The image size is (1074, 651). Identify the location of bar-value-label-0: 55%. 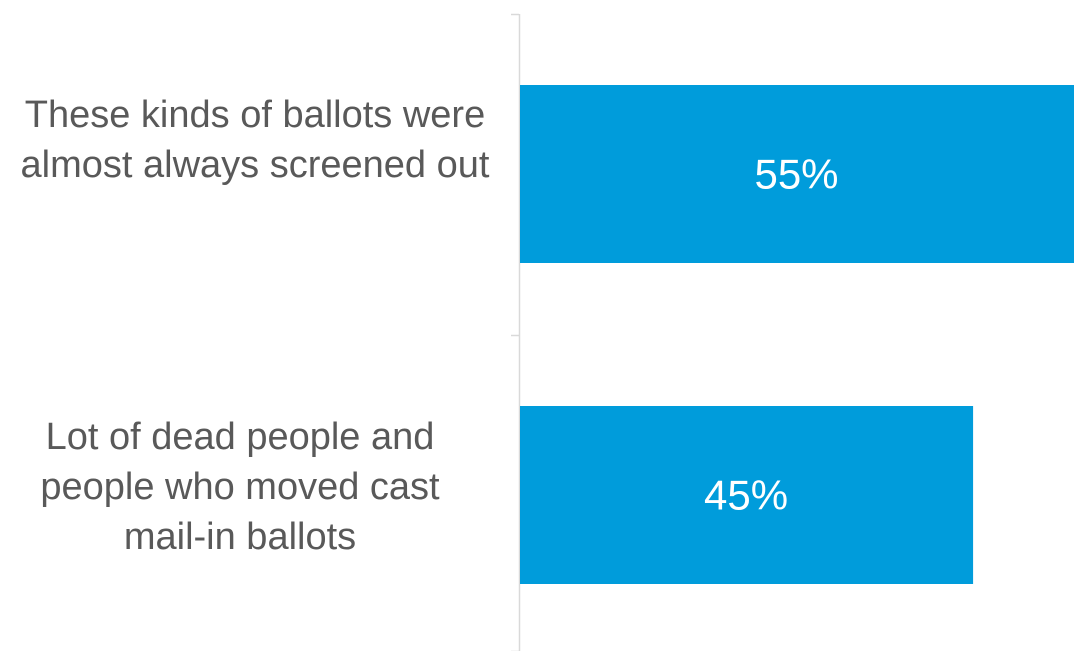
(796, 174).